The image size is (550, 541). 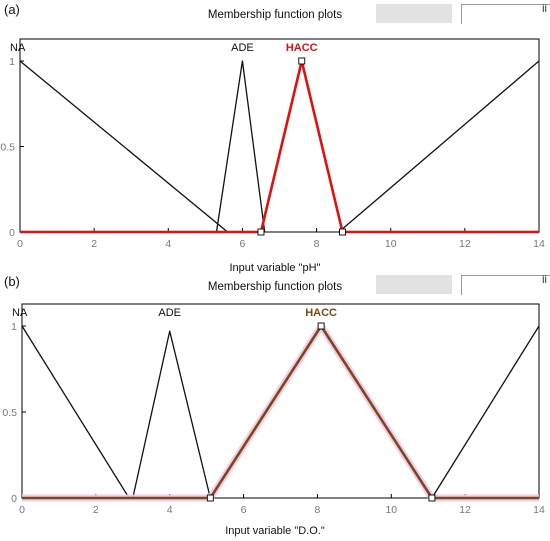 What do you see at coordinates (275, 531) in the screenshot?
I see `x-axis-label: Input variable "D.O."` at bounding box center [275, 531].